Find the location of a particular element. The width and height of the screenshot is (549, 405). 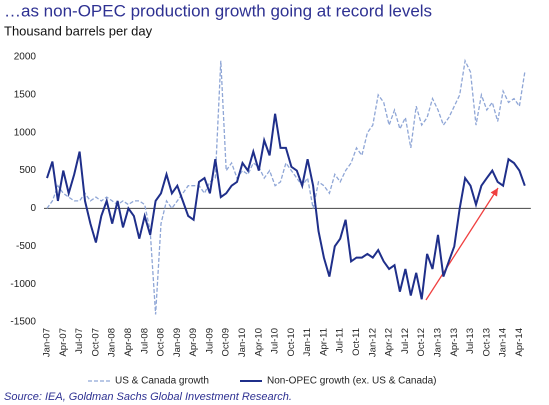

x-tick-label: Apr-11 is located at coordinates (323, 342).